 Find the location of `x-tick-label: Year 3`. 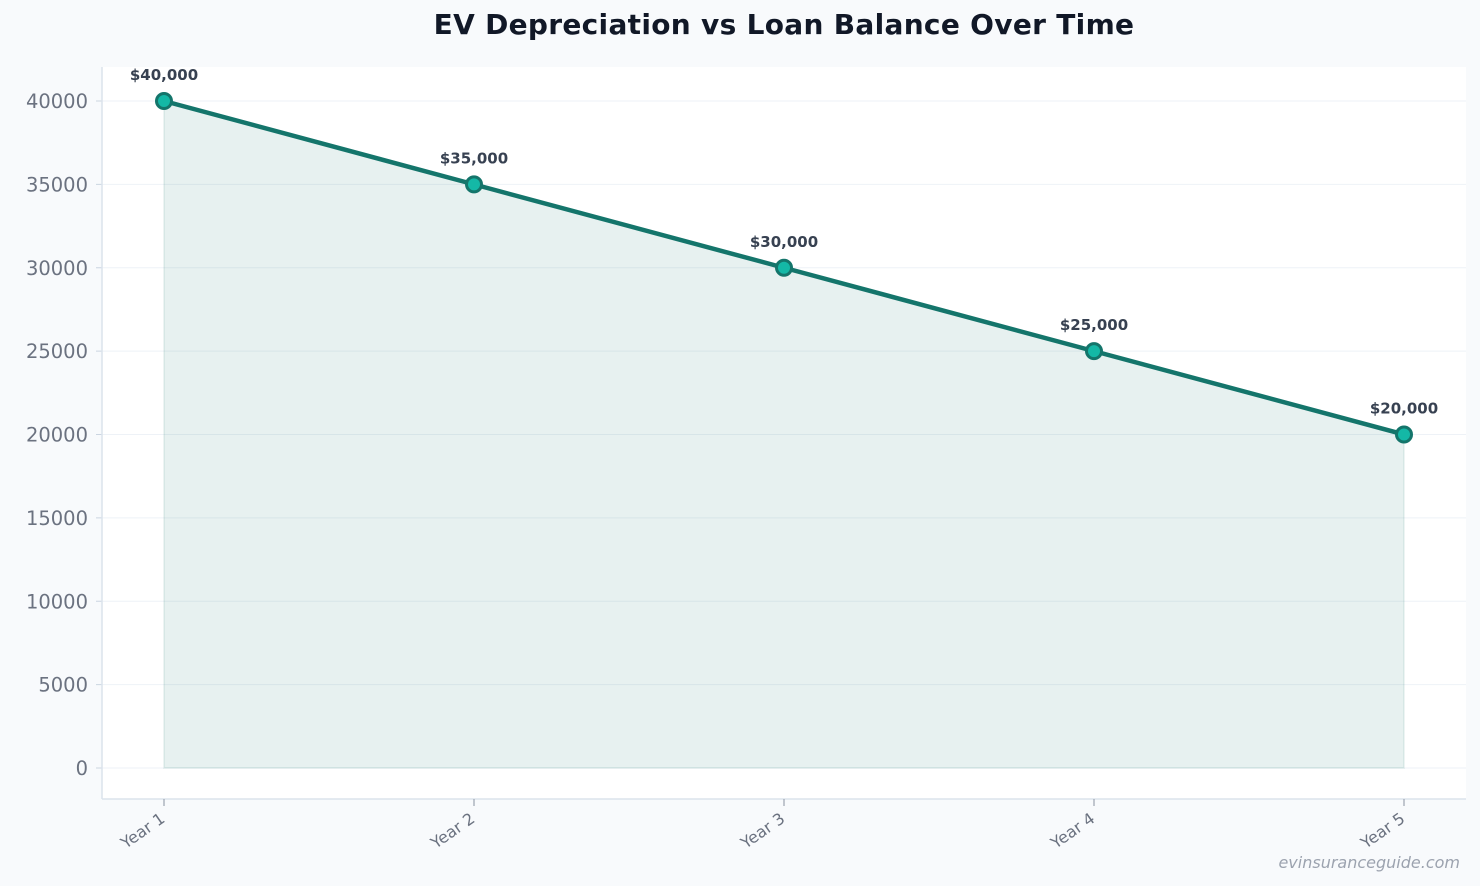

x-tick-label: Year 3 is located at coordinates (762, 831).